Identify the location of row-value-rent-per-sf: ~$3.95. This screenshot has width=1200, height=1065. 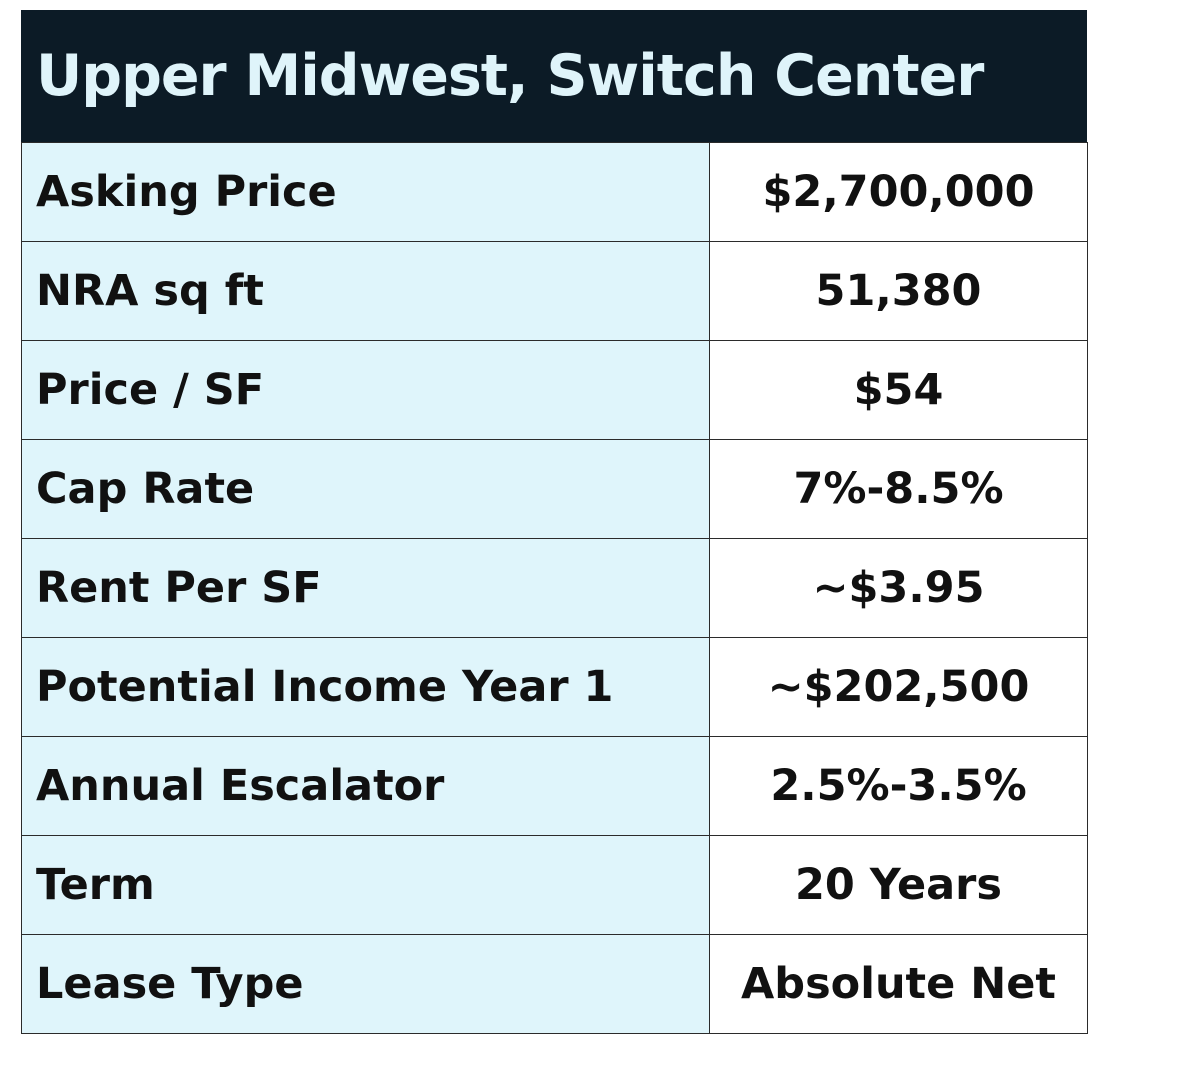
(898, 588).